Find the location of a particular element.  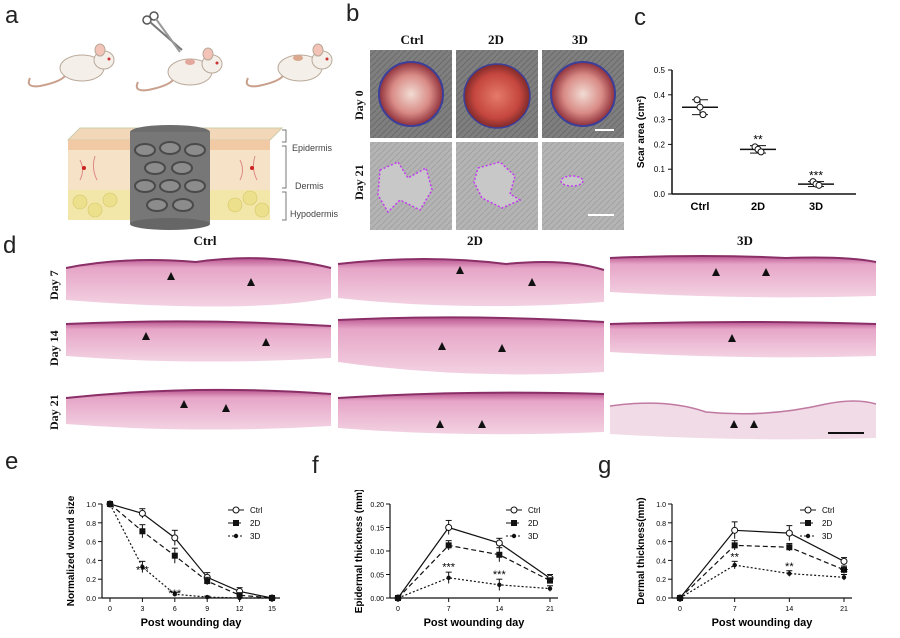

histo-3d-day7 is located at coordinates (743, 276).